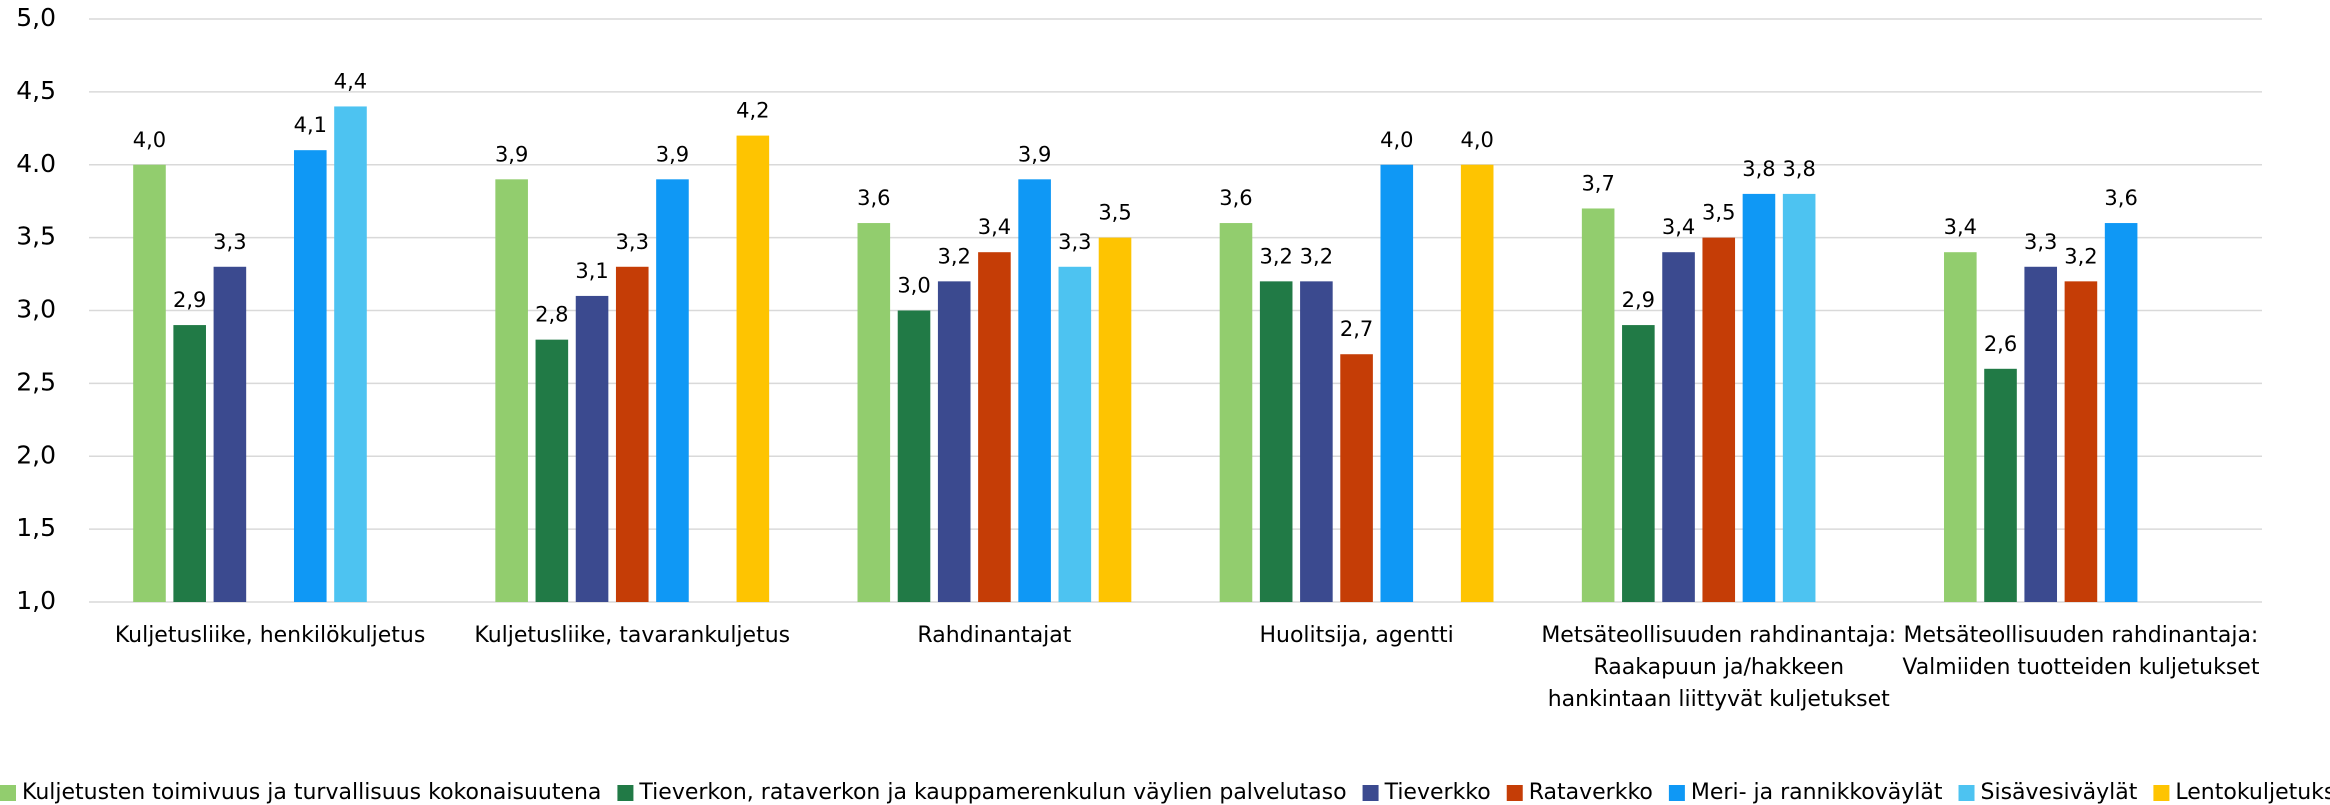 The height and width of the screenshot is (805, 2330). I want to click on x-tick-label: Kuljetusliike, henkilökuljetus, so click(270, 635).